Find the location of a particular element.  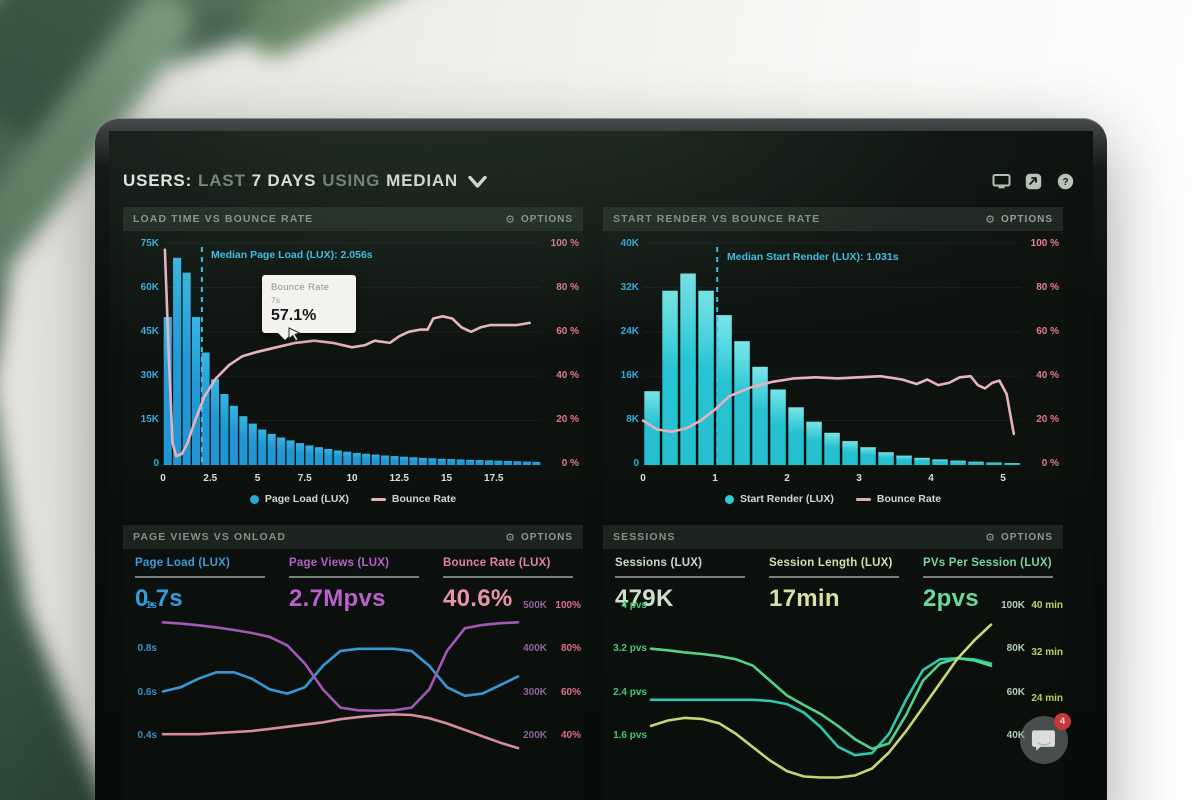

stat-value: 40.6% is located at coordinates (478, 598).